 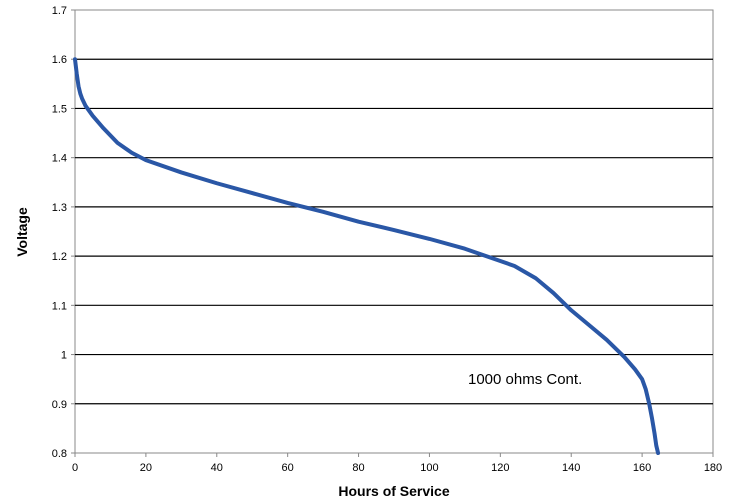 What do you see at coordinates (22, 232) in the screenshot?
I see `y-axis-title: Voltage` at bounding box center [22, 232].